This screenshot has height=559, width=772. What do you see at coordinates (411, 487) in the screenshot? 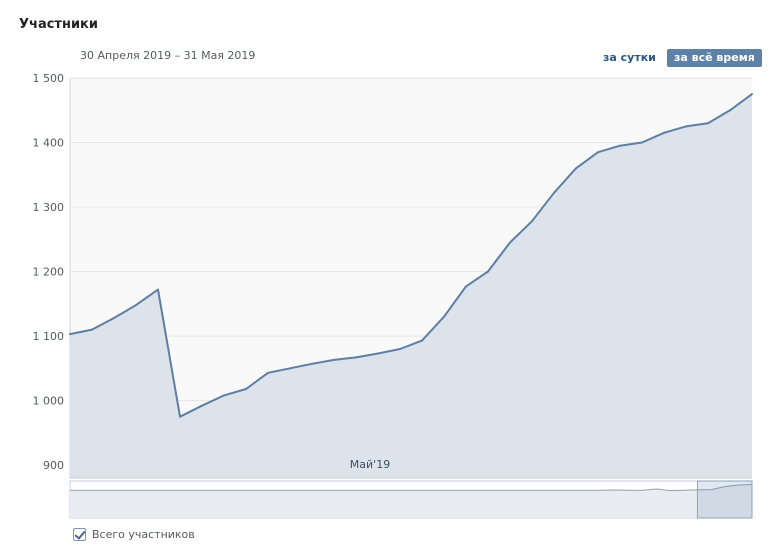
I see `navigator-line` at bounding box center [411, 487].